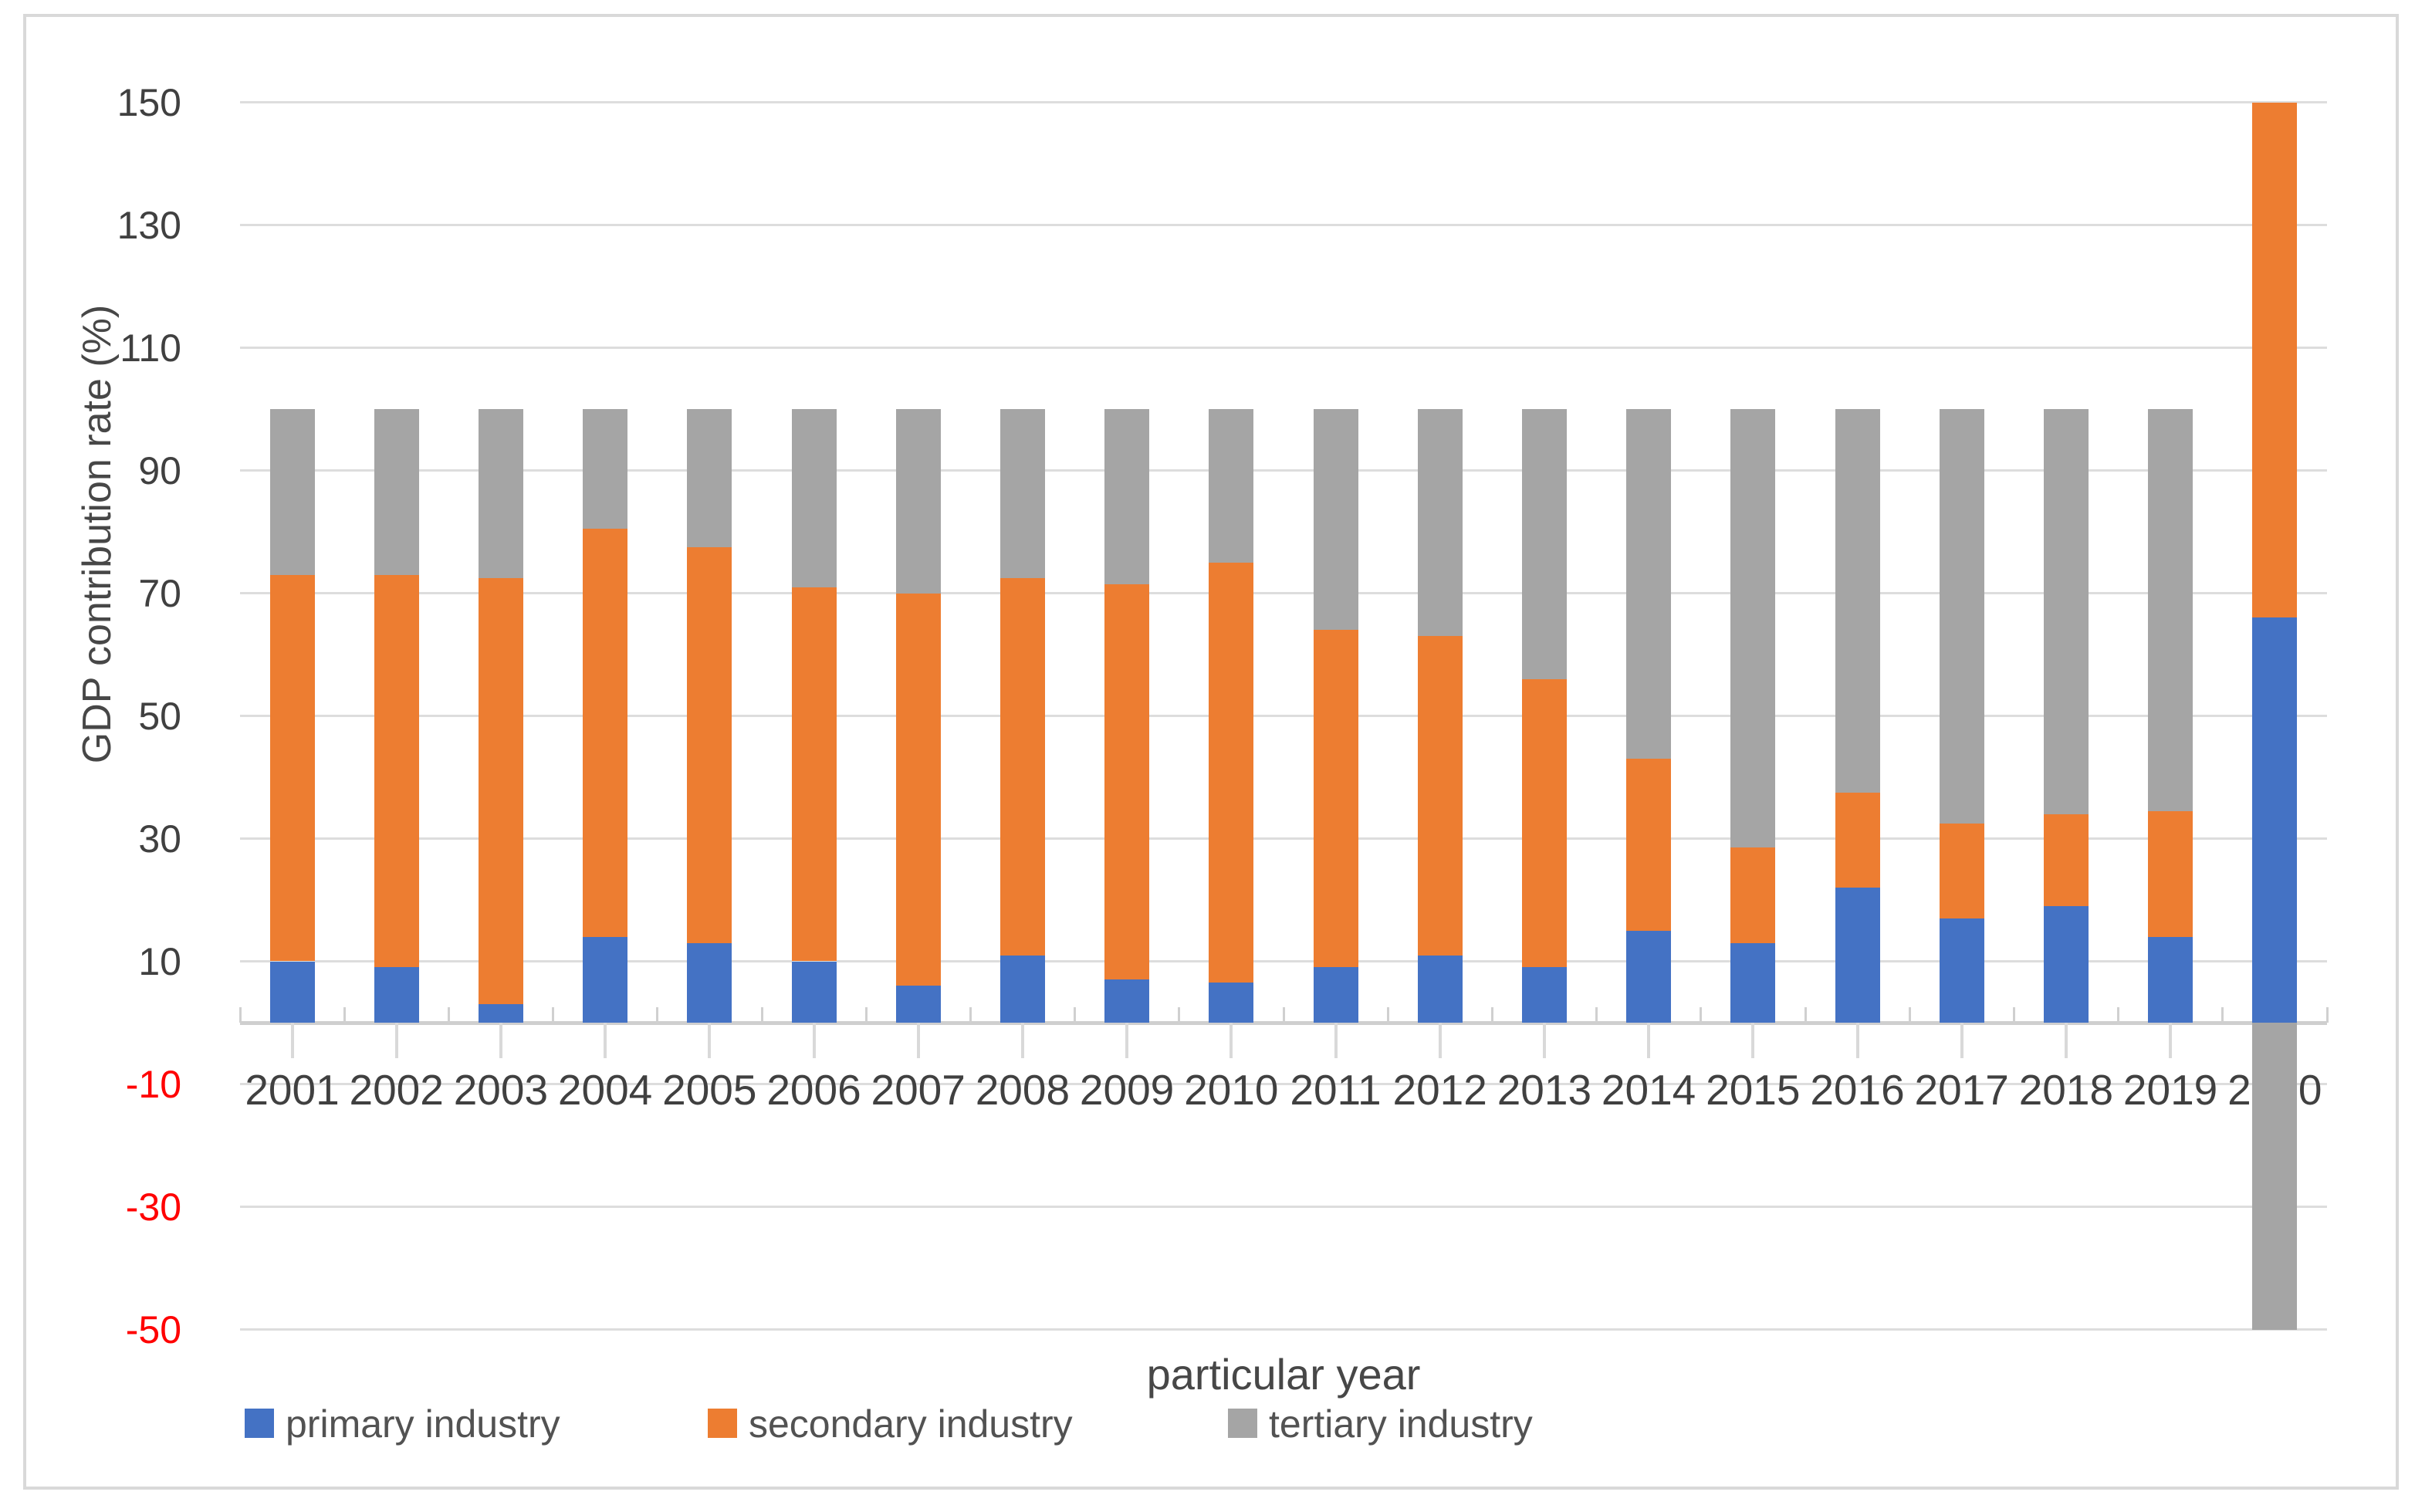 The image size is (2415, 1512). What do you see at coordinates (2066, 1090) in the screenshot?
I see `x-tick-label: 2018` at bounding box center [2066, 1090].